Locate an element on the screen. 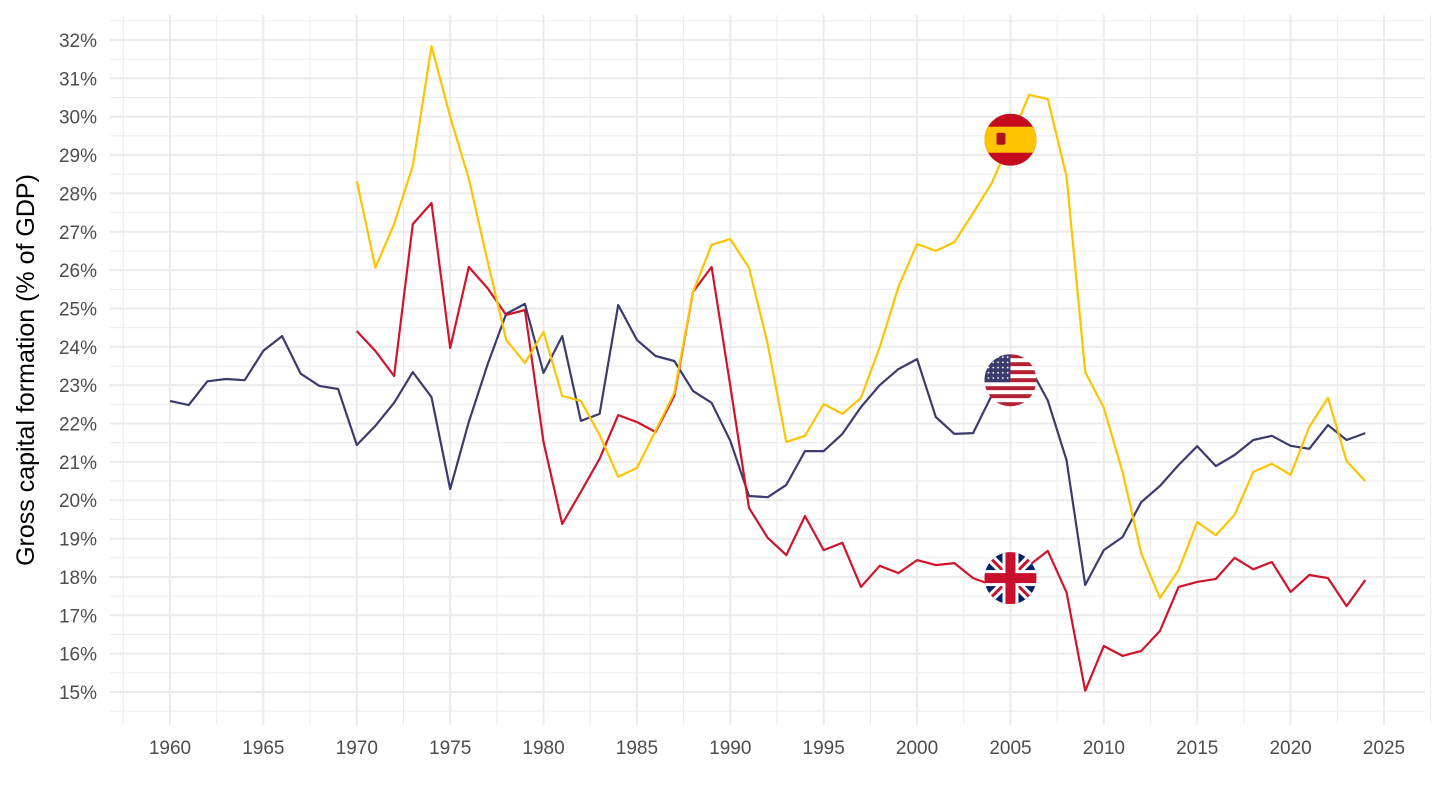  x-tick-label: 2000 is located at coordinates (917, 748).